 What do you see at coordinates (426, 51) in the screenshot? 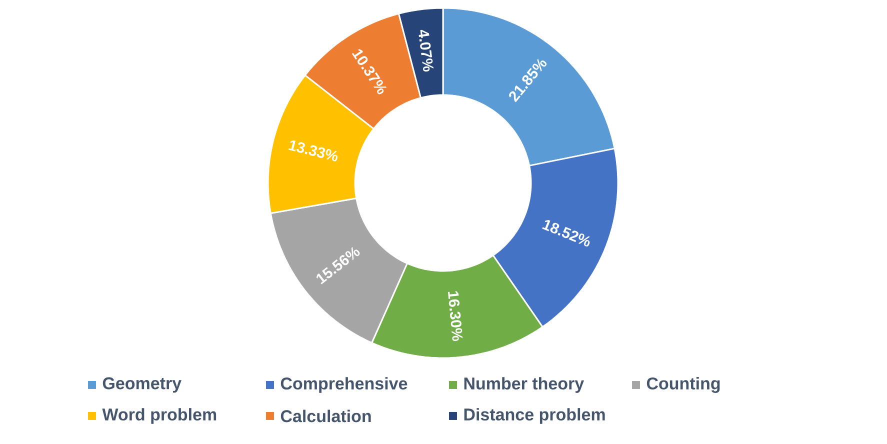
I see `data-label: 4.07%` at bounding box center [426, 51].